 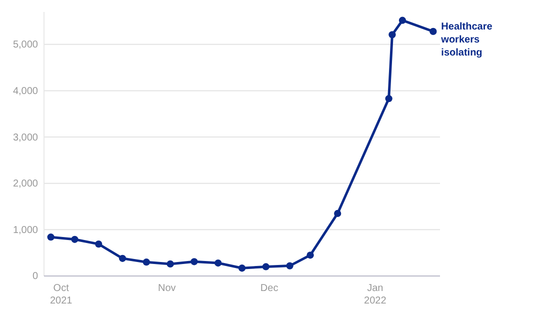 I want to click on y-tick-label: 5,000, so click(x=25, y=45).